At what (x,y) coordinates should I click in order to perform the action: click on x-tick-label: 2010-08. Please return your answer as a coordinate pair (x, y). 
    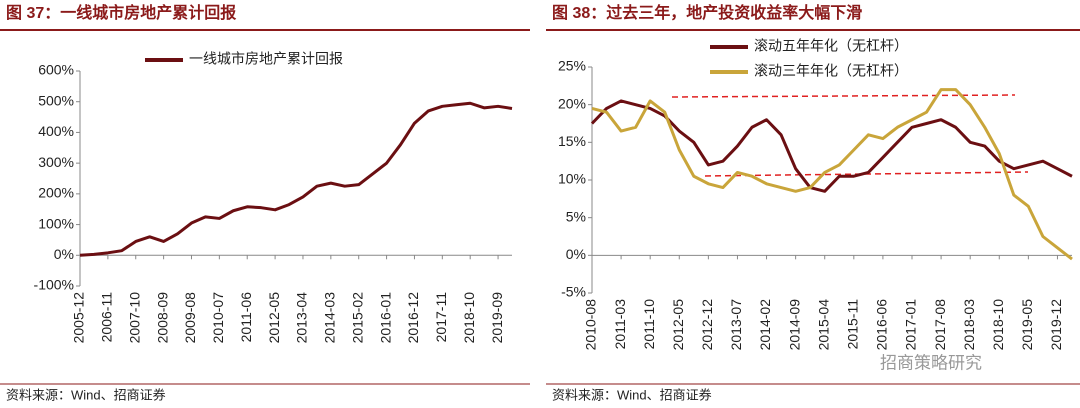
    Looking at the image, I should click on (591, 325).